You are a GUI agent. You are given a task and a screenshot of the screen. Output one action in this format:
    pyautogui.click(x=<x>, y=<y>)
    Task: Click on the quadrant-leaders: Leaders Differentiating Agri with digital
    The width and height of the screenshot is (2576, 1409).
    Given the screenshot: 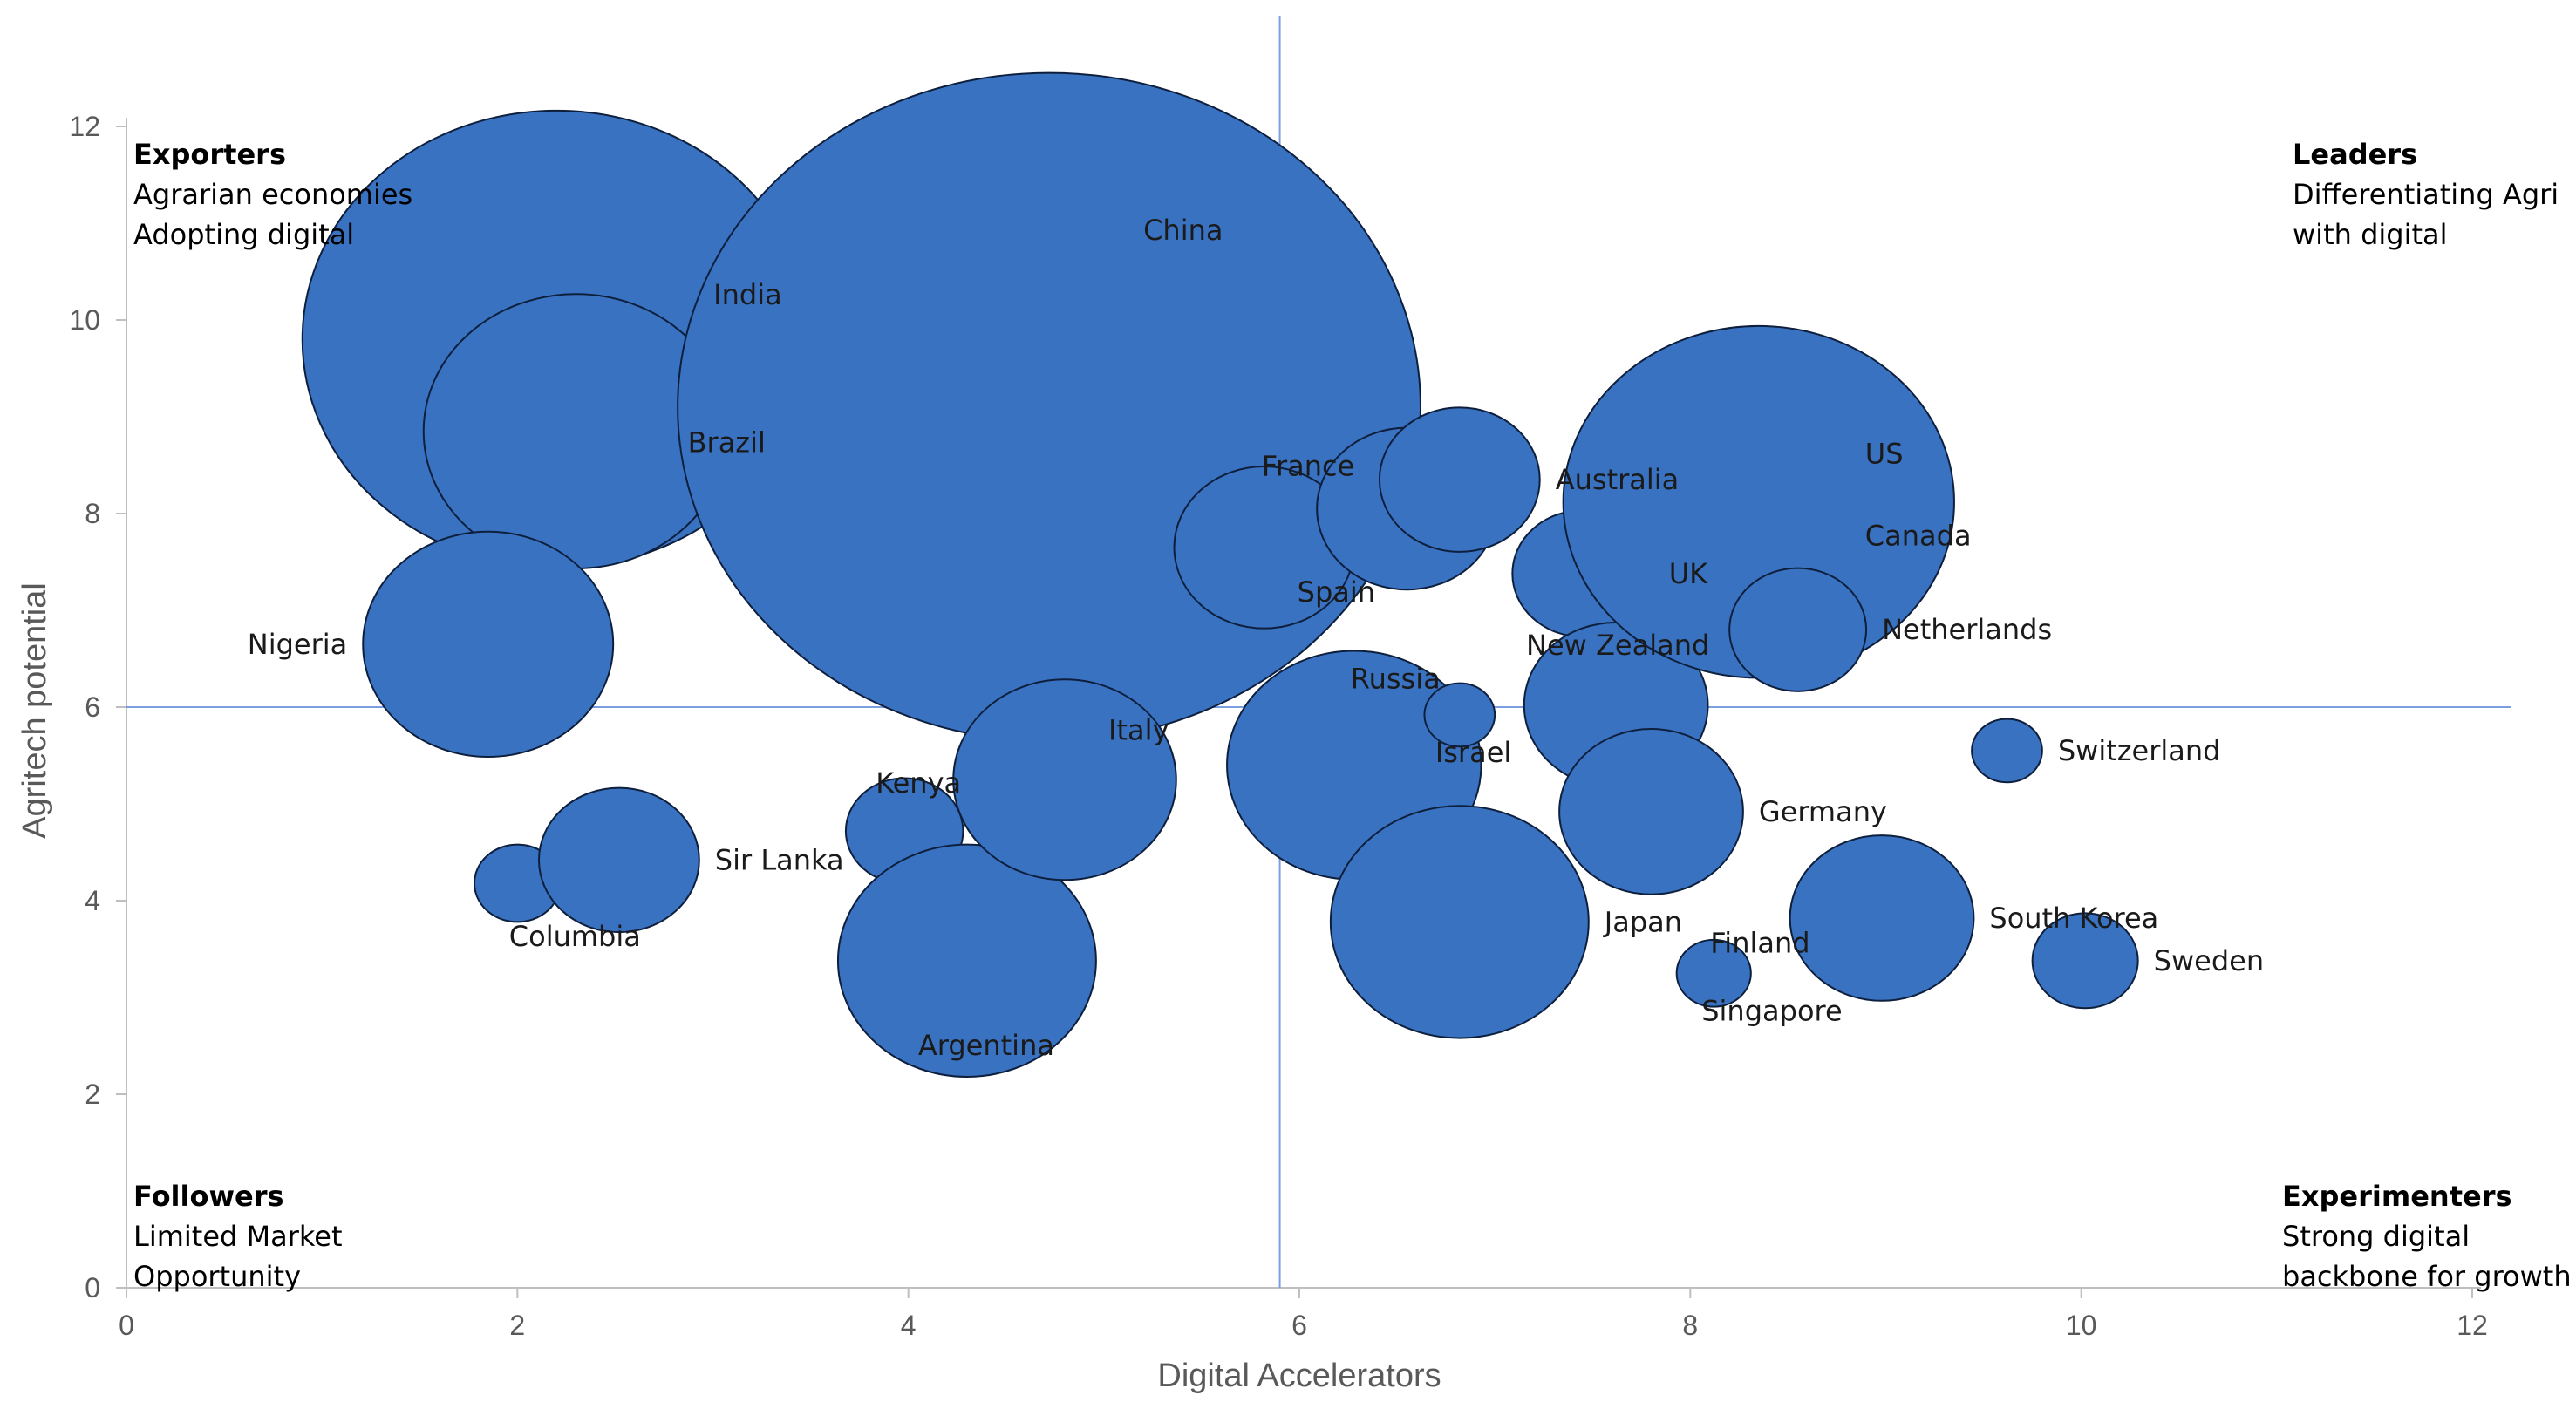 What is the action you would take?
    pyautogui.click(x=2426, y=194)
    